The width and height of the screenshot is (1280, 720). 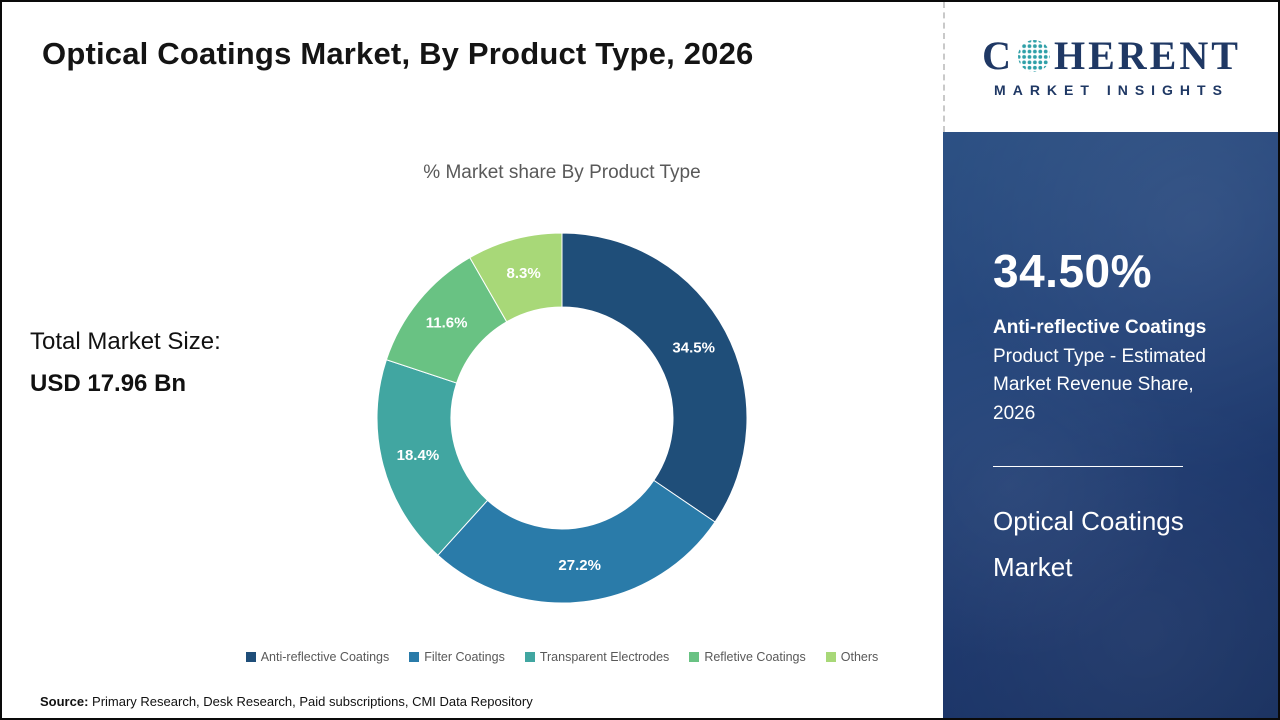 What do you see at coordinates (418, 455) in the screenshot?
I see `donut-data-label-3: 18.4%` at bounding box center [418, 455].